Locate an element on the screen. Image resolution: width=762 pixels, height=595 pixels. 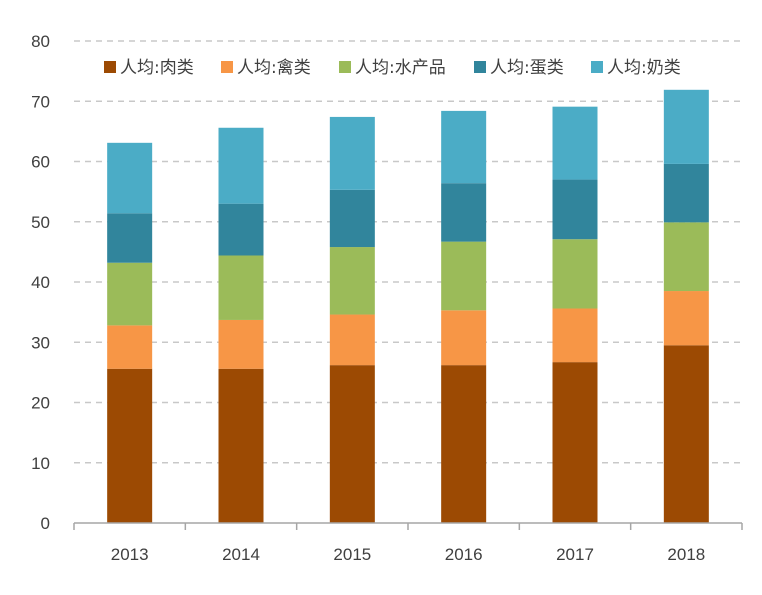
y-tick-label: 60 is located at coordinates (40, 162).